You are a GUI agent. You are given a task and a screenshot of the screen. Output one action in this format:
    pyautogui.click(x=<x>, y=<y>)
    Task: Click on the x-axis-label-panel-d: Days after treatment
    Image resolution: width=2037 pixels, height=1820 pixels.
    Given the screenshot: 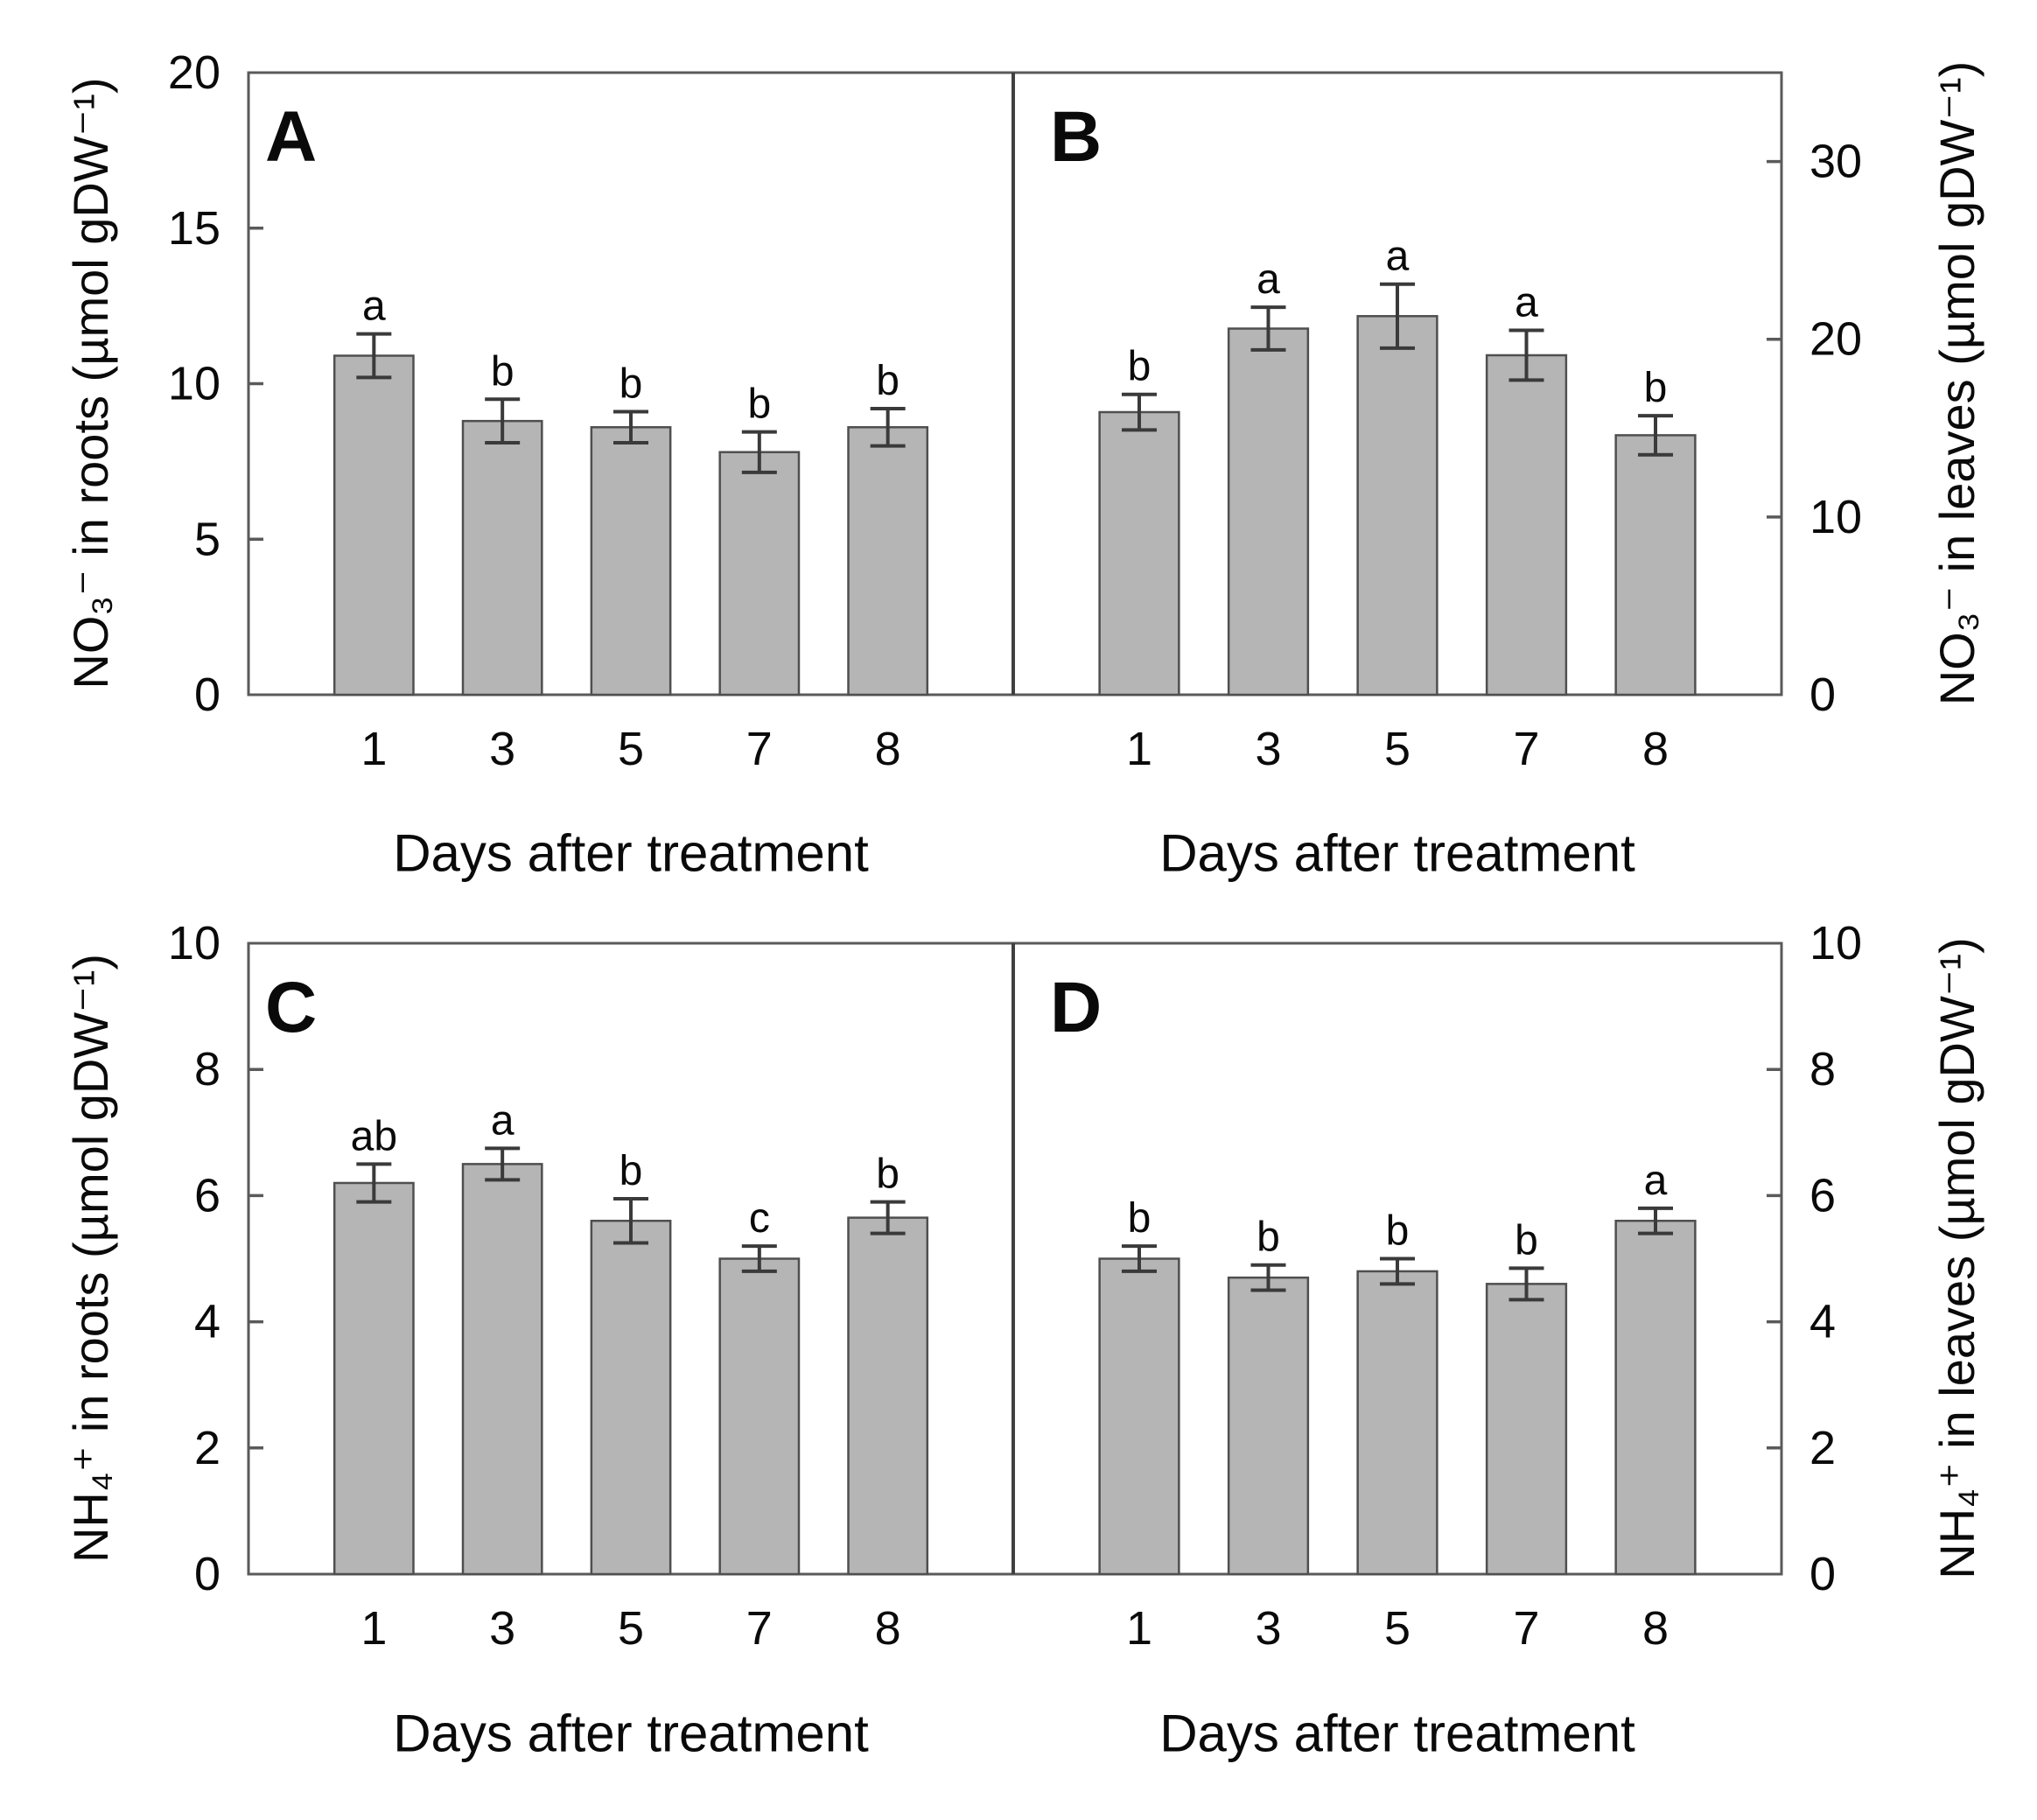 What is the action you would take?
    pyautogui.click(x=1397, y=1733)
    